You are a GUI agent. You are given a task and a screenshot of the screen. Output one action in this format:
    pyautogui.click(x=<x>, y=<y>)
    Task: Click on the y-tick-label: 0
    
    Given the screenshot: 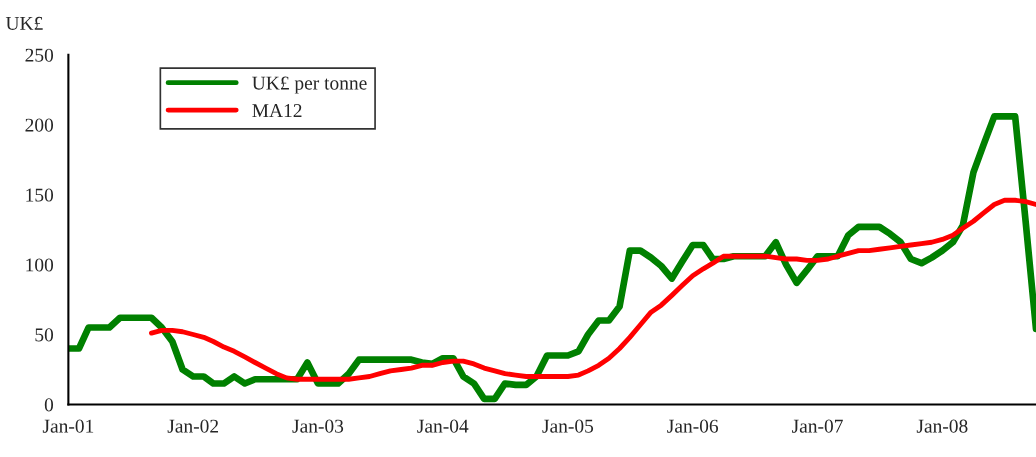 What is the action you would take?
    pyautogui.click(x=49, y=405)
    